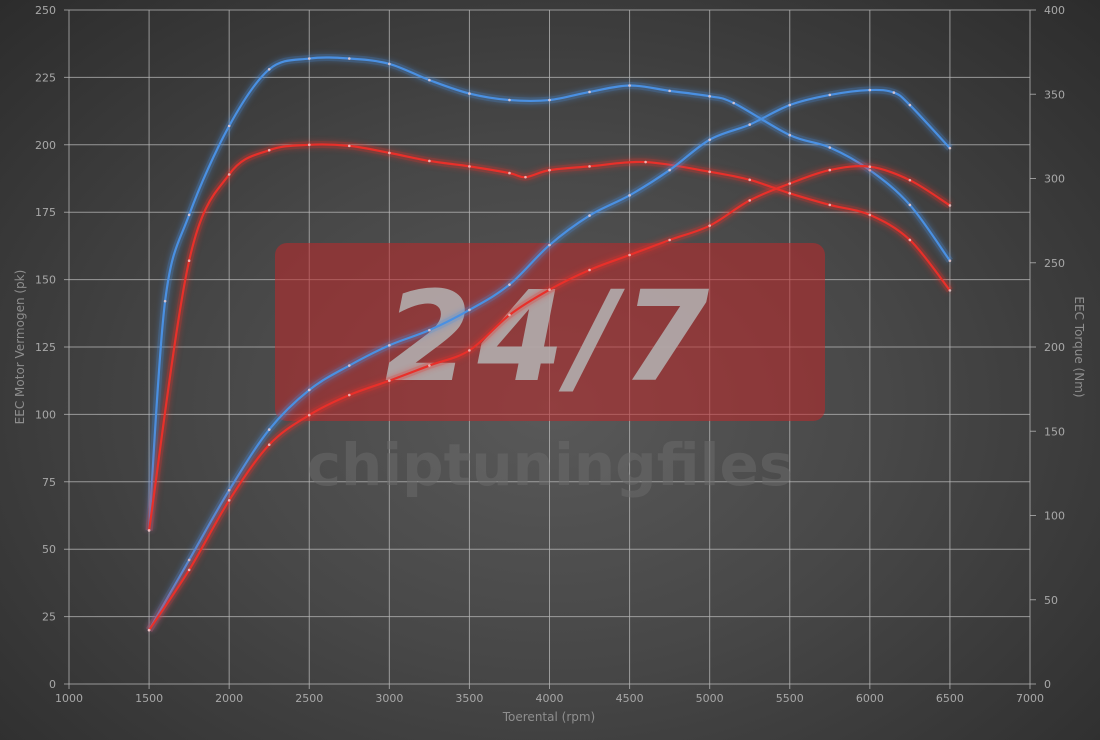 This screenshot has height=740, width=1100. Describe the element at coordinates (1054, 10) in the screenshot. I see `y-right-tick-label: 400` at that location.